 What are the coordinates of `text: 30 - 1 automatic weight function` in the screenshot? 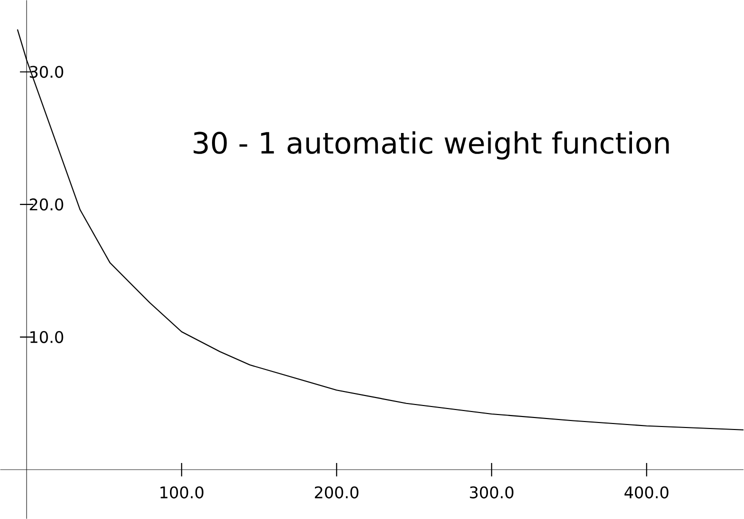 It's located at (431, 145).